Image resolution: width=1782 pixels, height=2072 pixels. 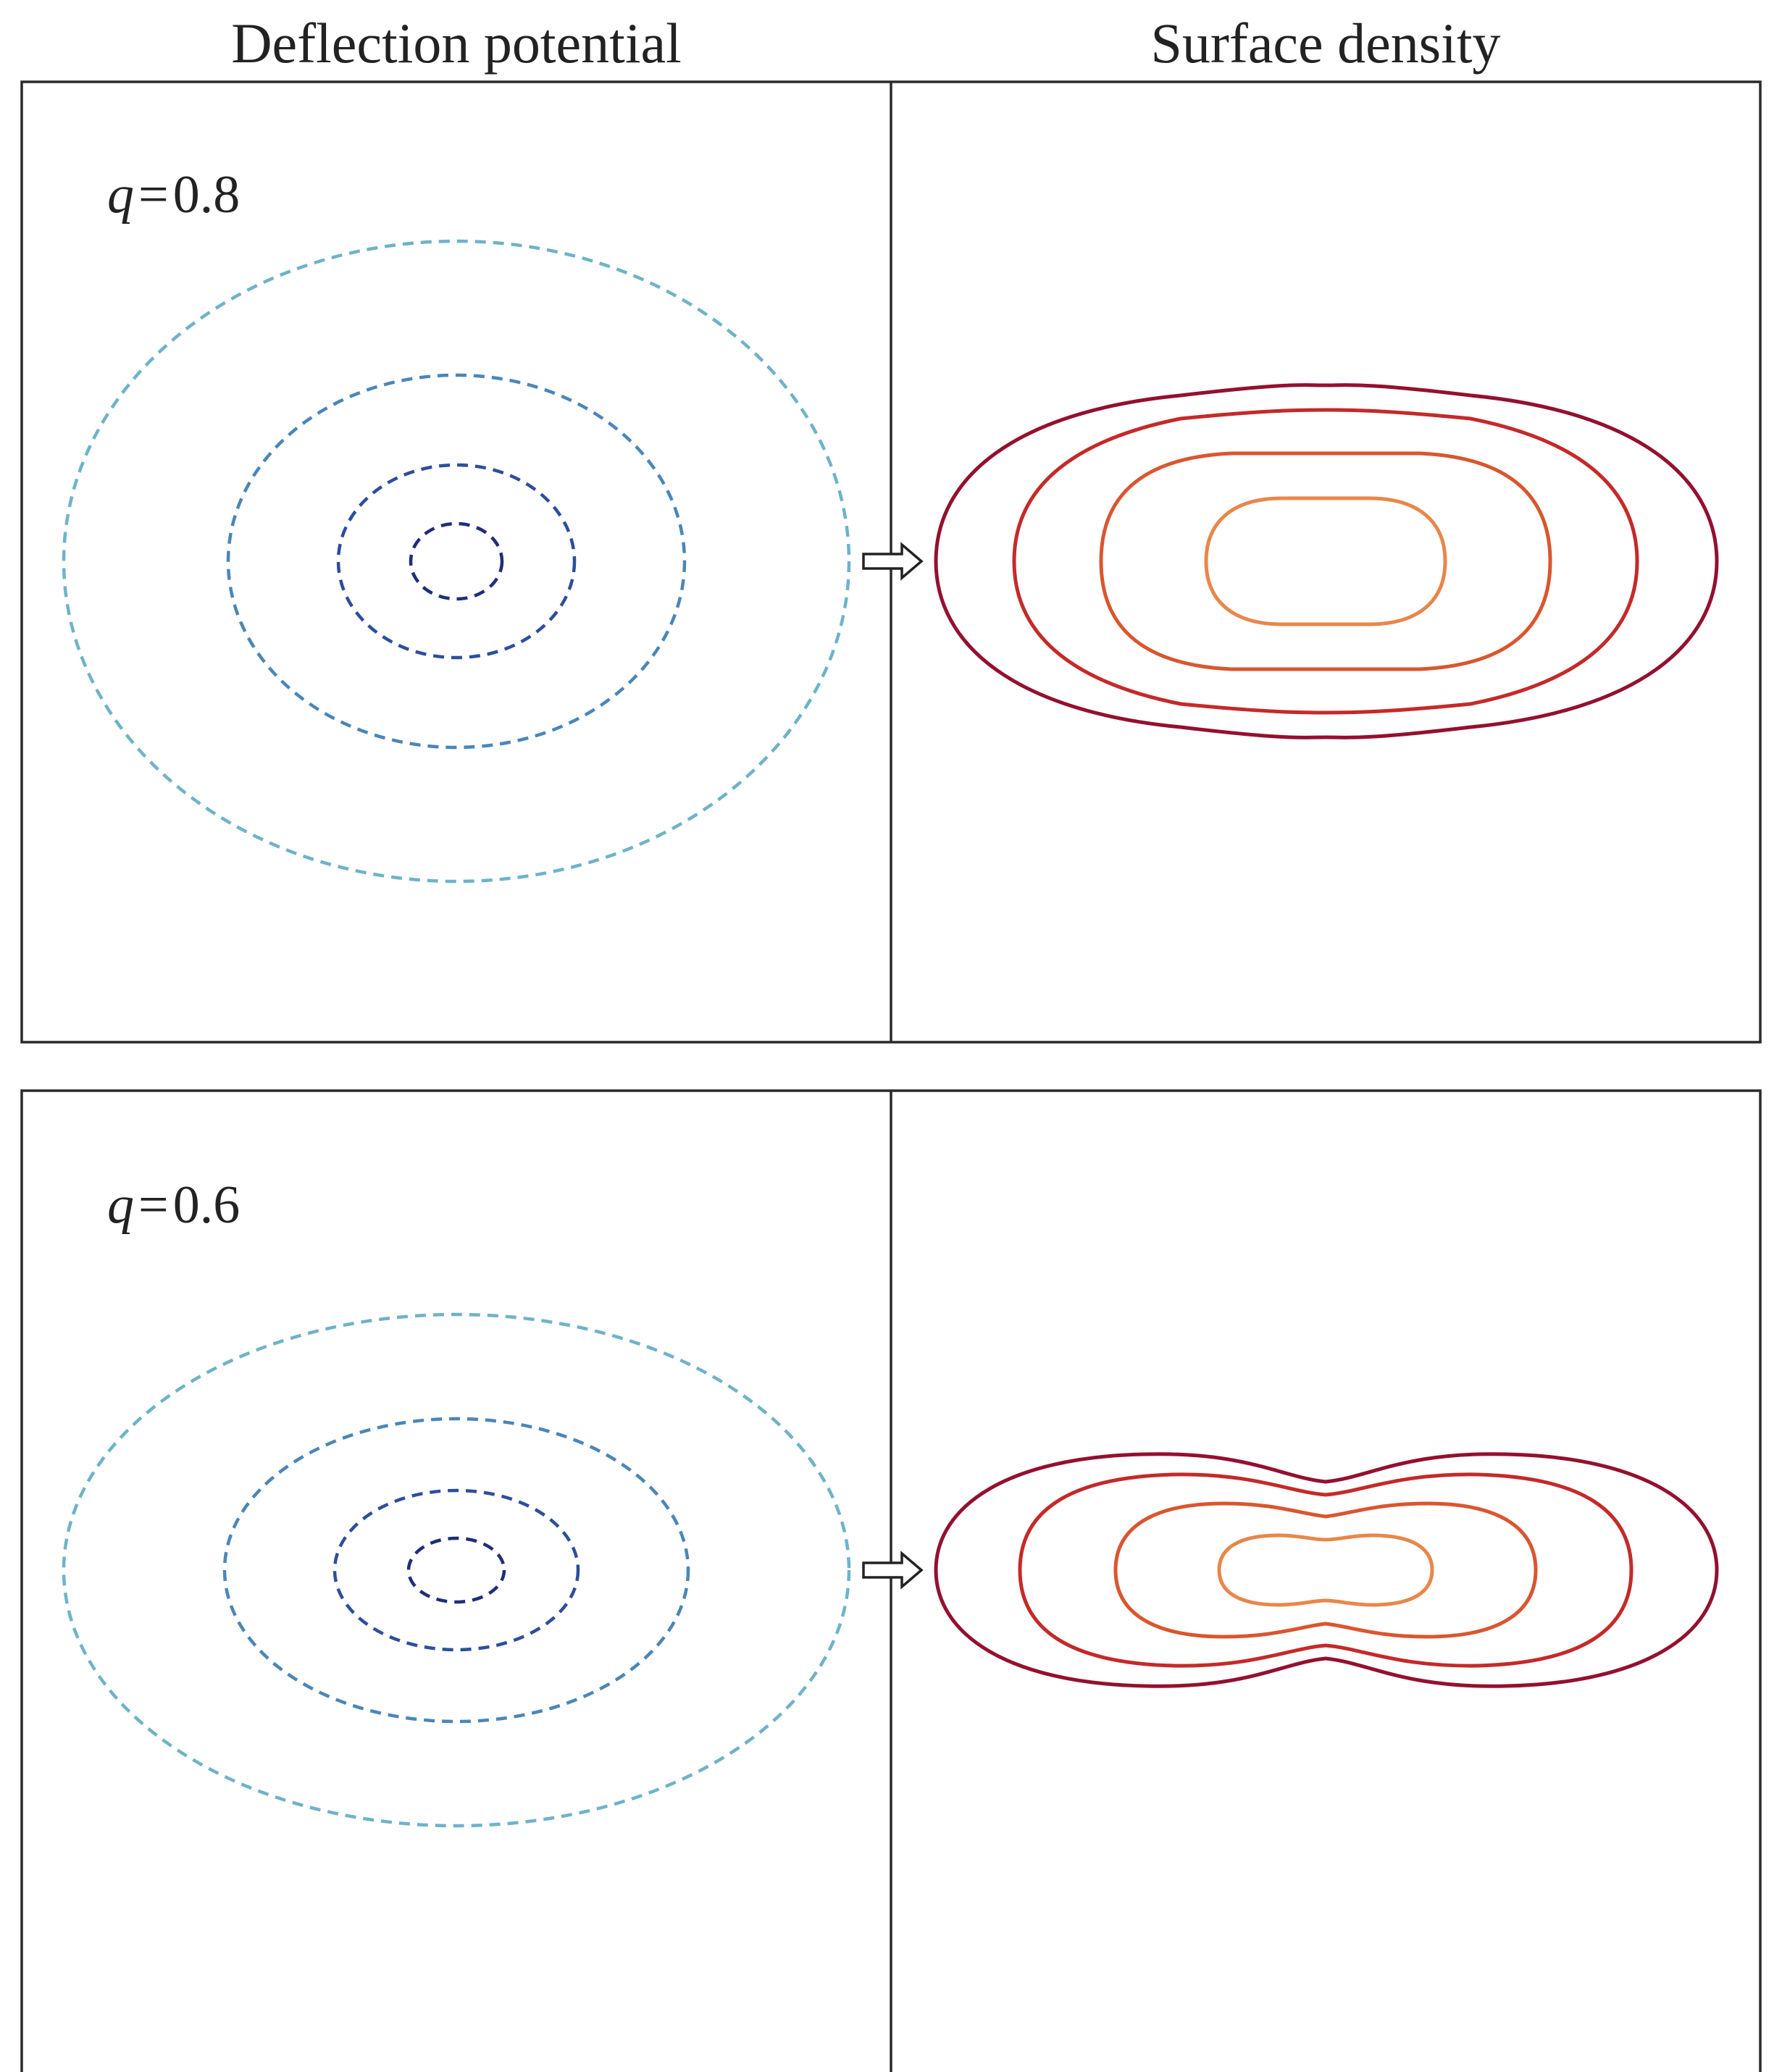 I want to click on right-column-title: Surface density, so click(x=1325, y=44).